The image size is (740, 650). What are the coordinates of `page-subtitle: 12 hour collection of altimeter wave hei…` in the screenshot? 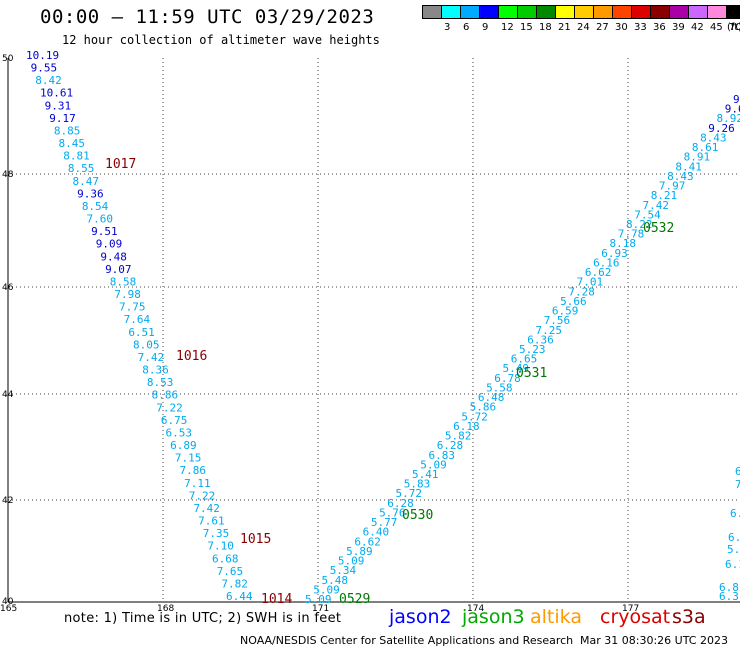 It's located at (221, 40).